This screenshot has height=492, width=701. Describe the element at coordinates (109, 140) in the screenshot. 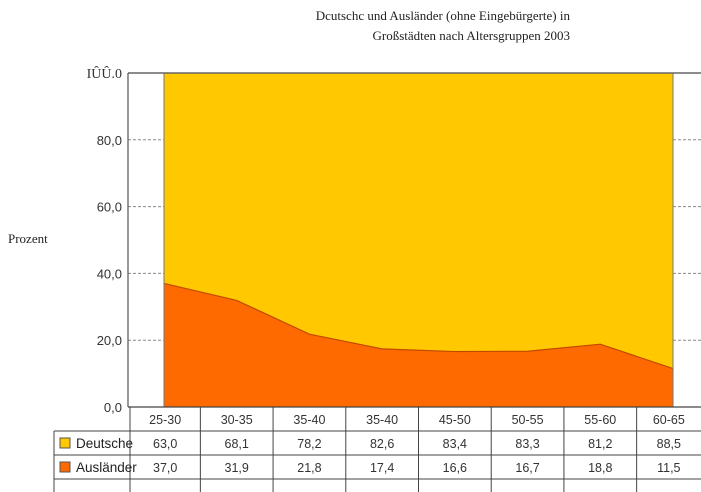

I see `y-tick-label: 80,0` at that location.